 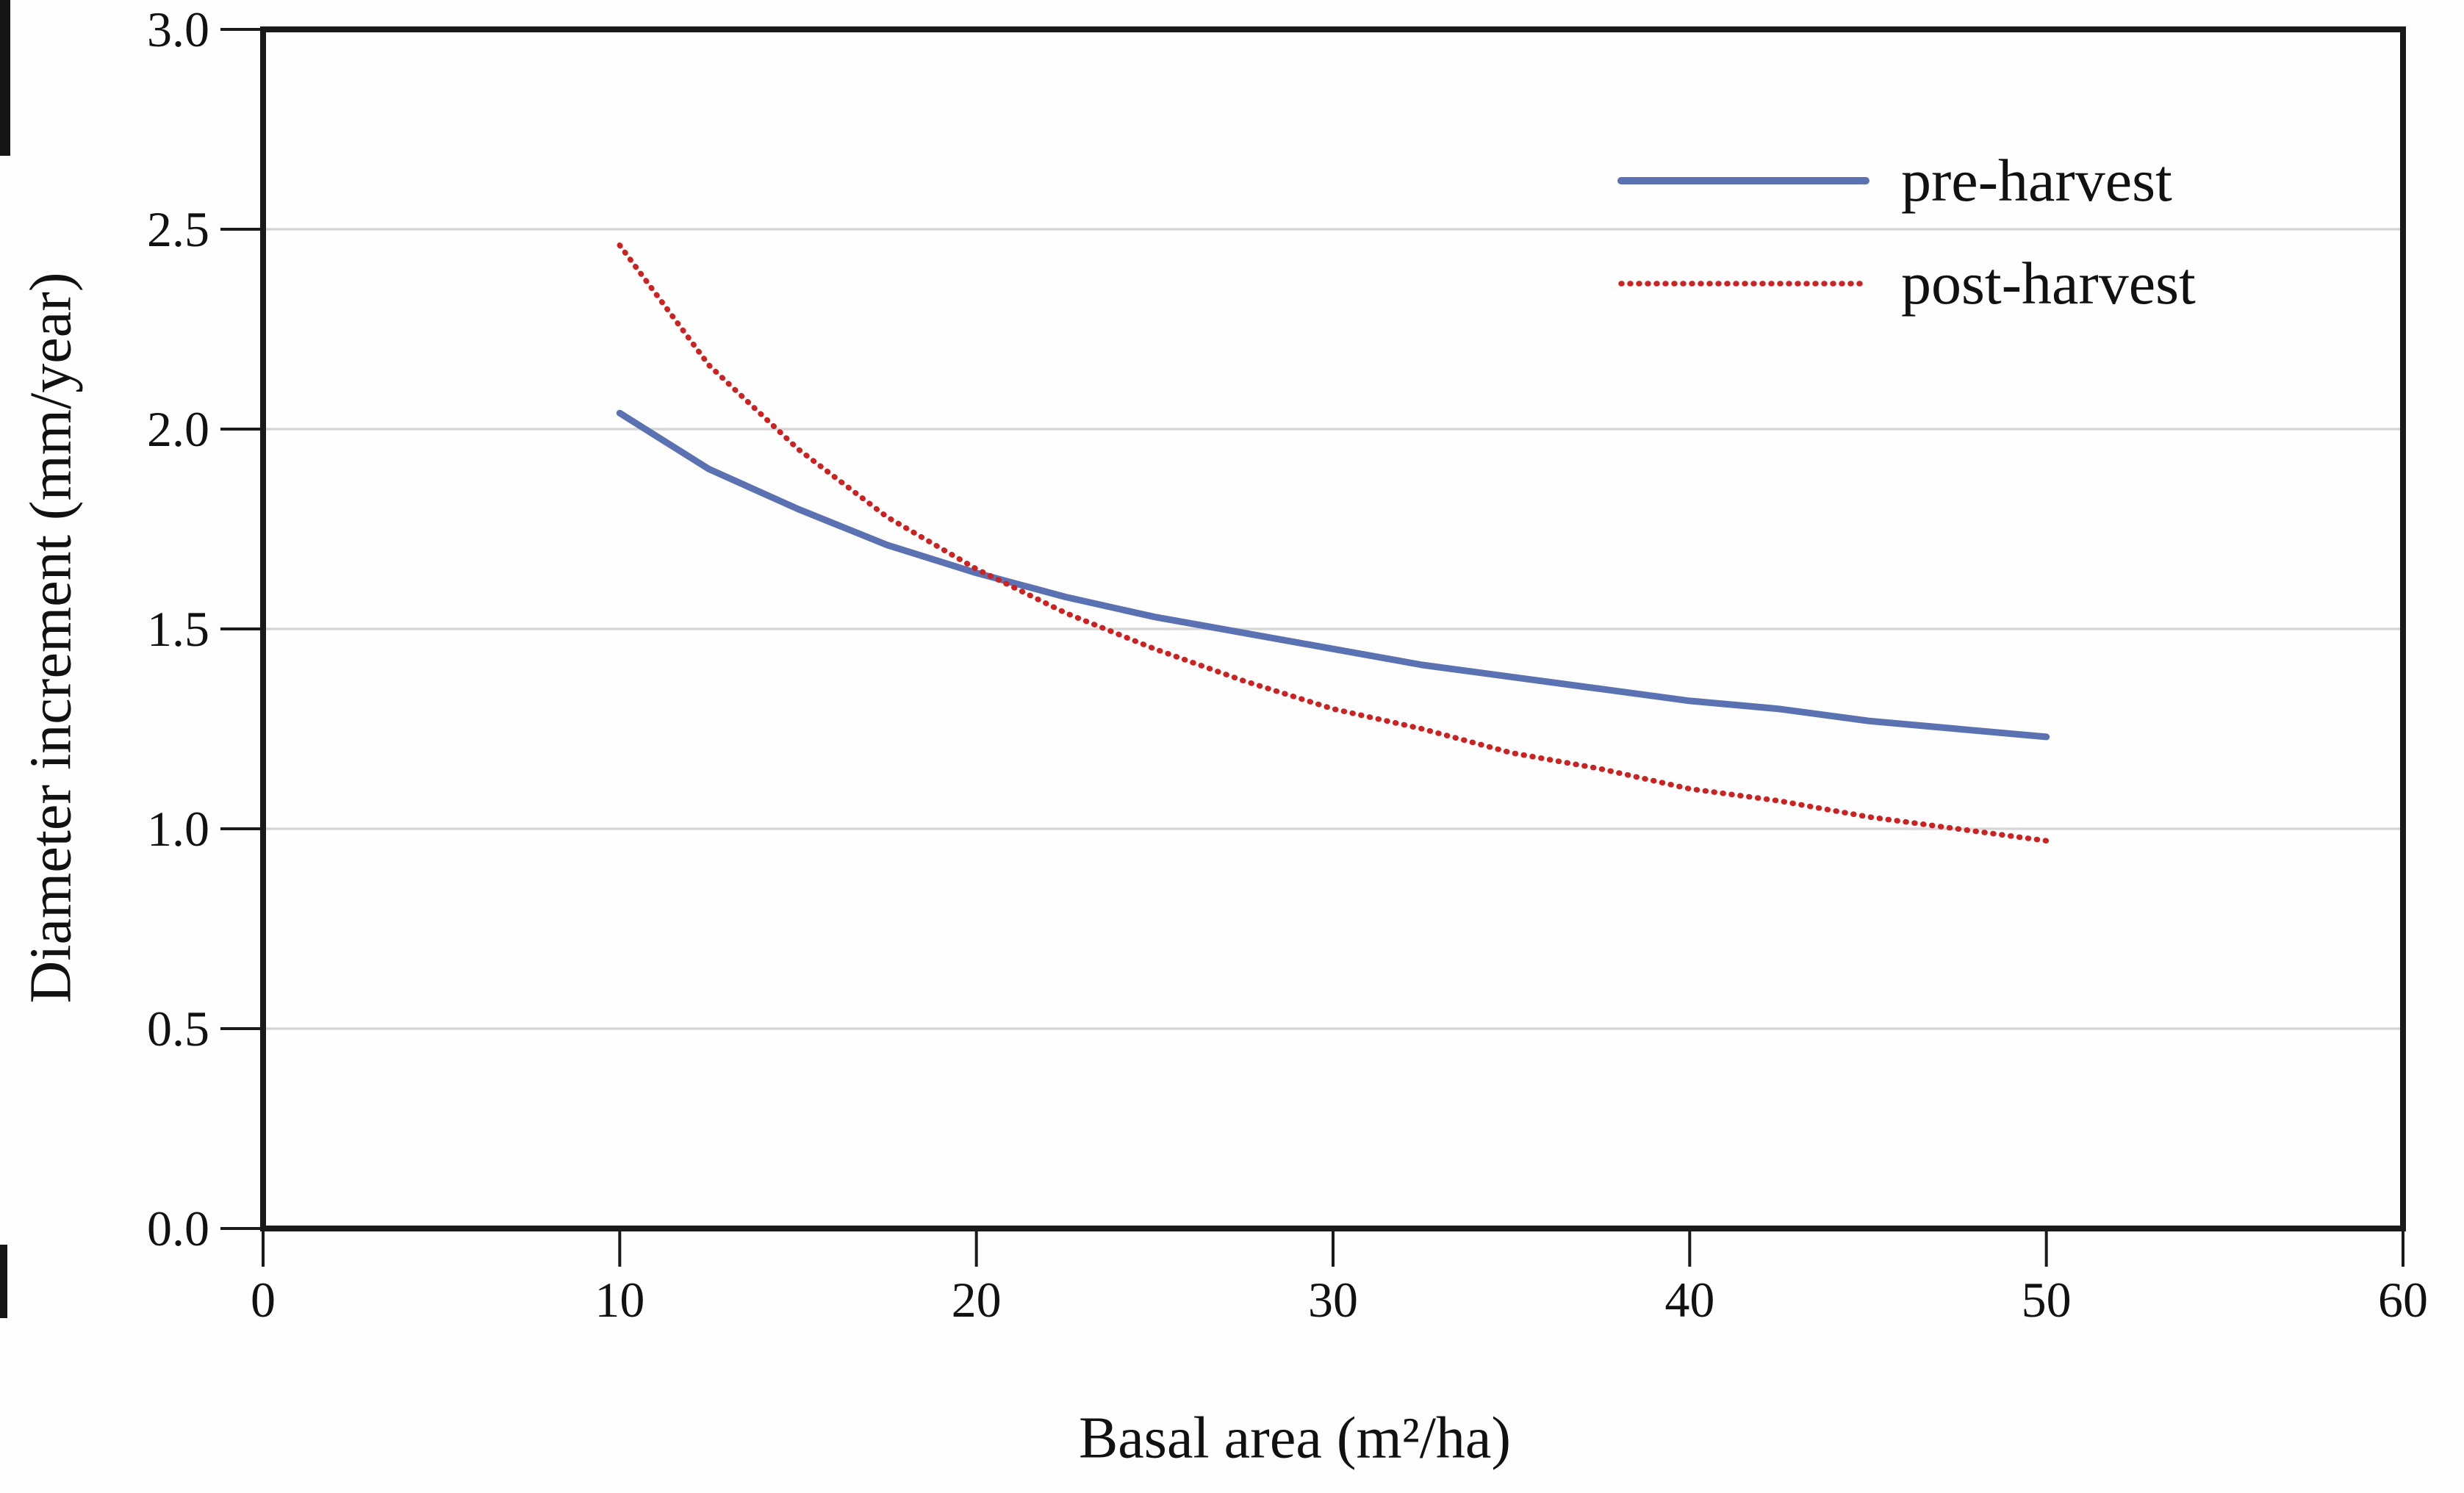 I want to click on x-tick-label: 40, so click(x=1689, y=1300).